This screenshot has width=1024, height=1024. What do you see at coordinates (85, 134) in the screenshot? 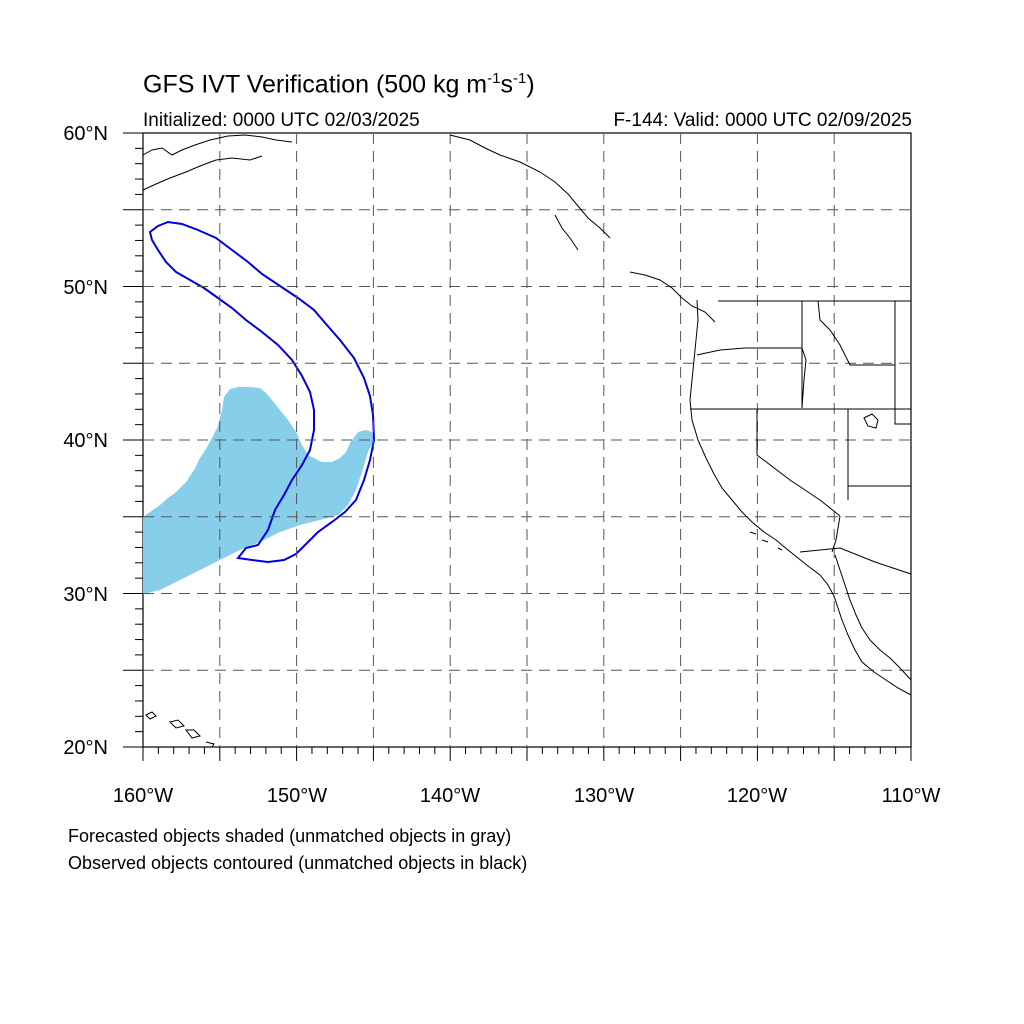
I see `lat-label-60: 60°N` at bounding box center [85, 134].